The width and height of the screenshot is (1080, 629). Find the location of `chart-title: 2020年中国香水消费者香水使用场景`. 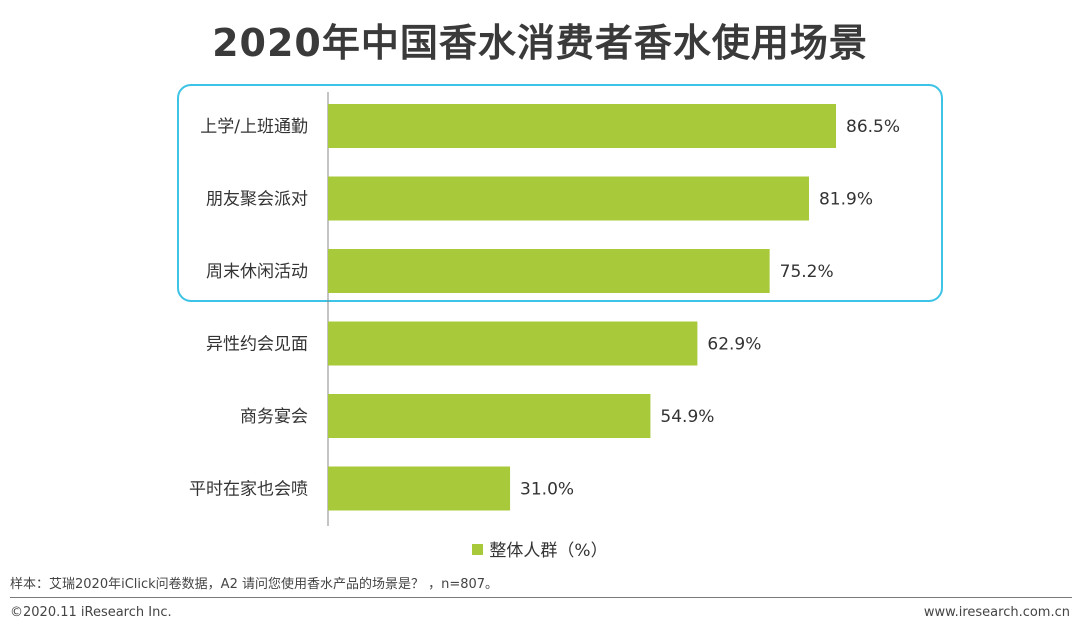

chart-title: 2020年中国香水消费者香水使用场景 is located at coordinates (540, 43).